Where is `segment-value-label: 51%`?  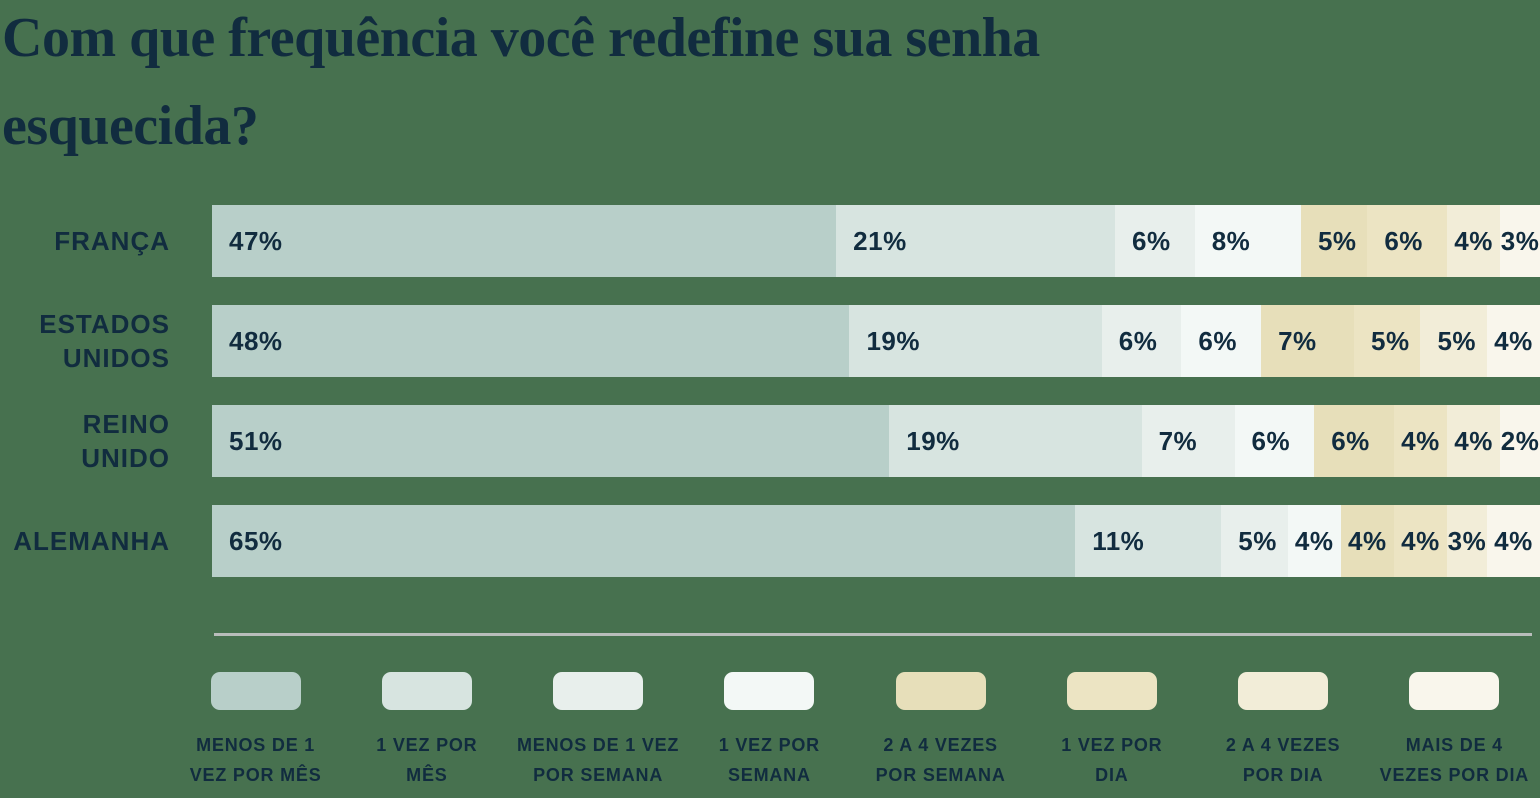
segment-value-label: 51% is located at coordinates (256, 440).